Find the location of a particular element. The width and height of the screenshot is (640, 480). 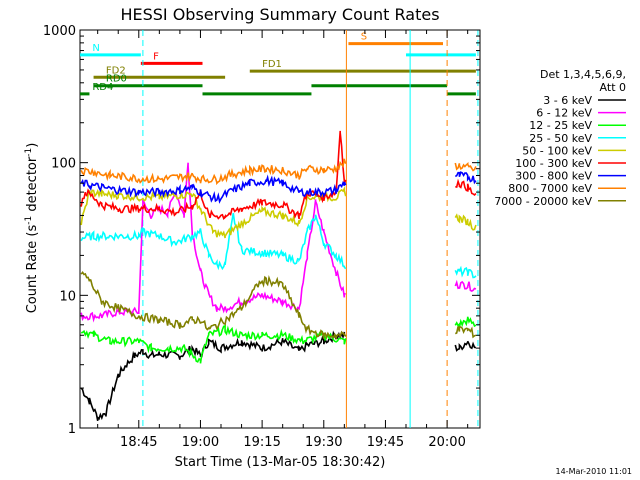

legend-entry: 100 - 300 keV is located at coordinates (553, 163).